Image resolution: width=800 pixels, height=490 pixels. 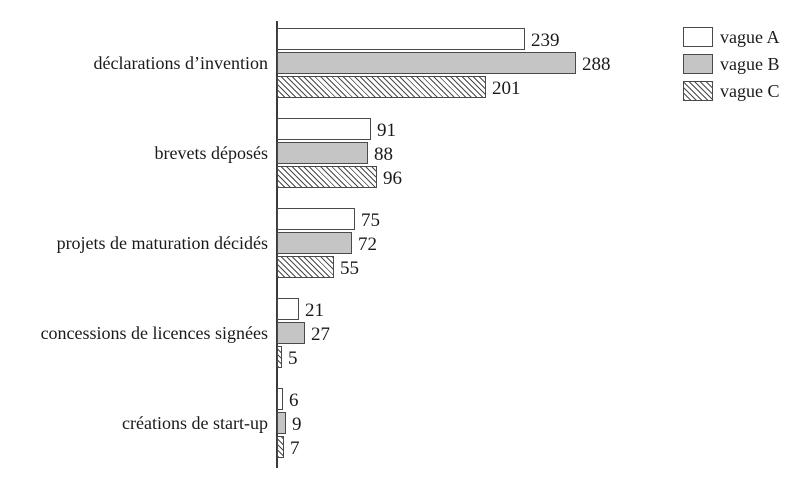 What do you see at coordinates (154, 333) in the screenshot?
I see `category-label: concessions de licences signées` at bounding box center [154, 333].